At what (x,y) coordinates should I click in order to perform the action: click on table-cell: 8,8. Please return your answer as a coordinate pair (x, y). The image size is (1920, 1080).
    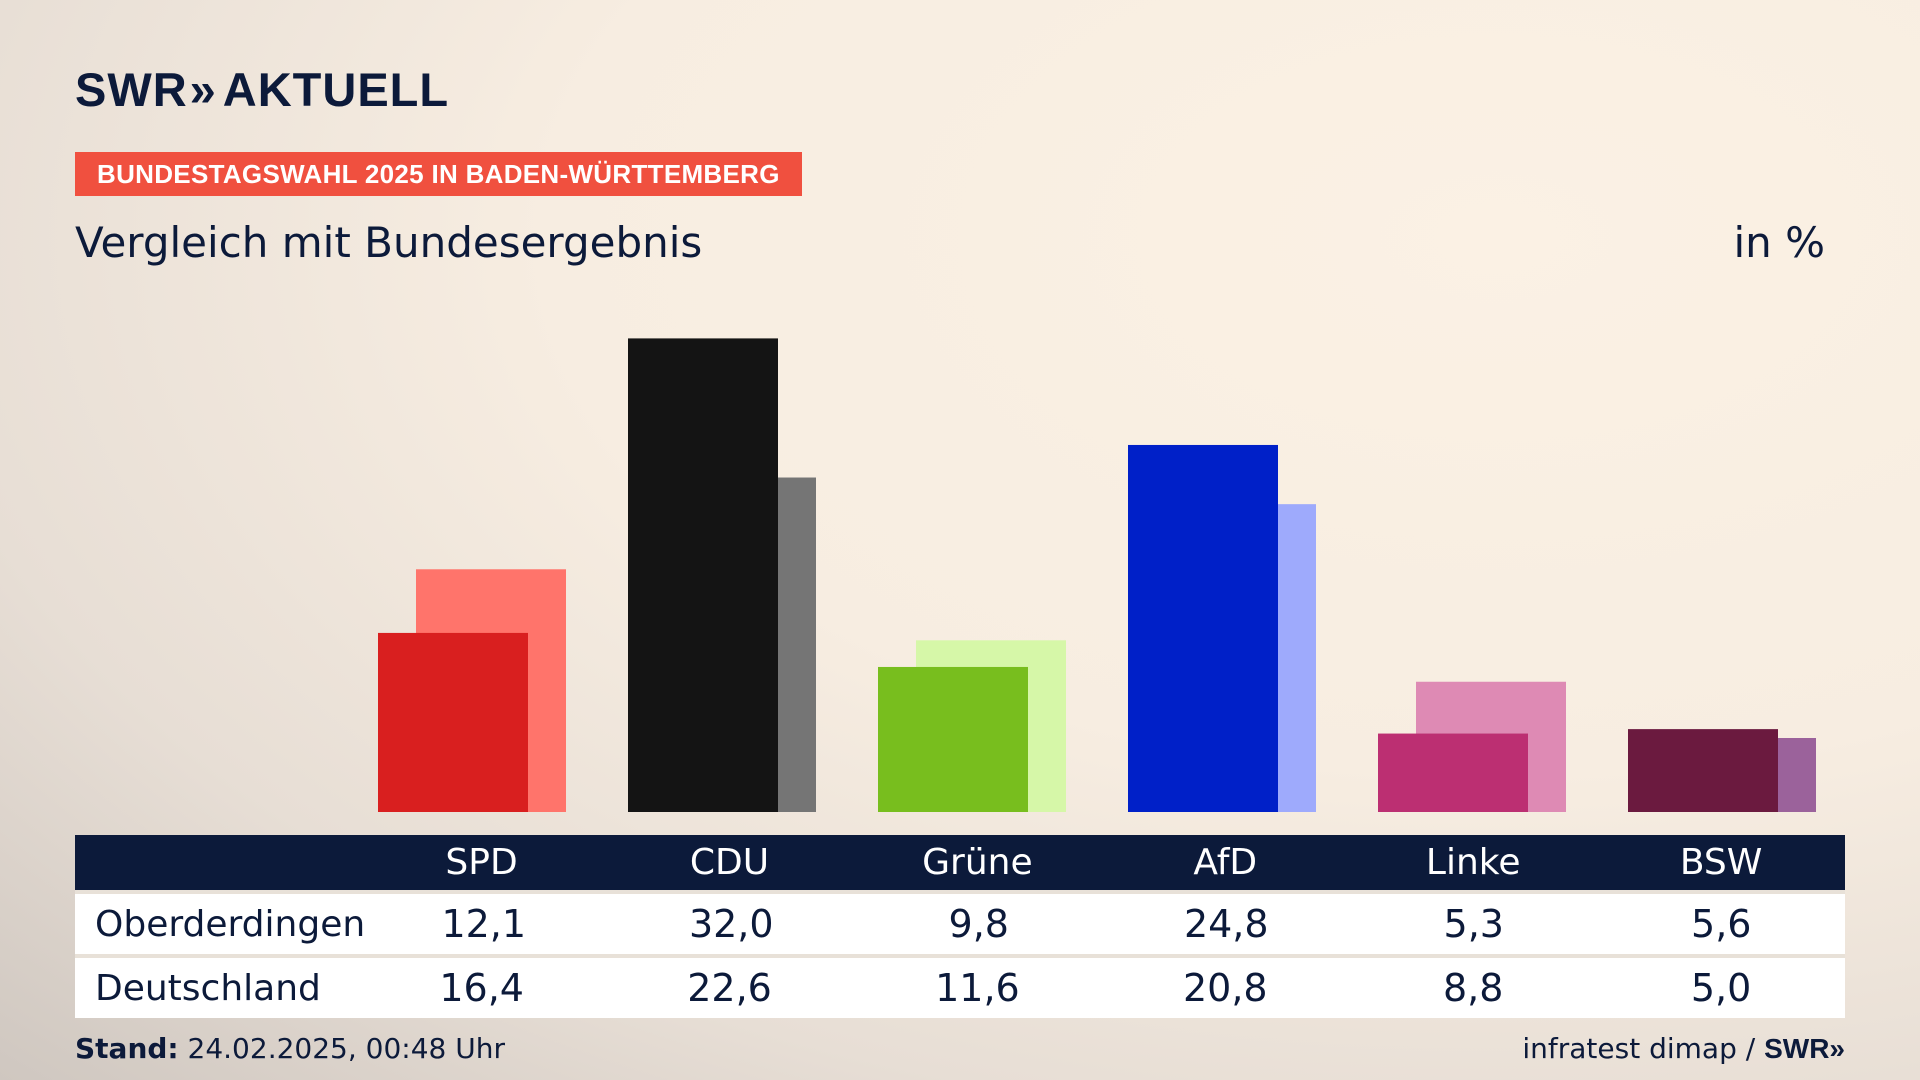
    Looking at the image, I should click on (1473, 988).